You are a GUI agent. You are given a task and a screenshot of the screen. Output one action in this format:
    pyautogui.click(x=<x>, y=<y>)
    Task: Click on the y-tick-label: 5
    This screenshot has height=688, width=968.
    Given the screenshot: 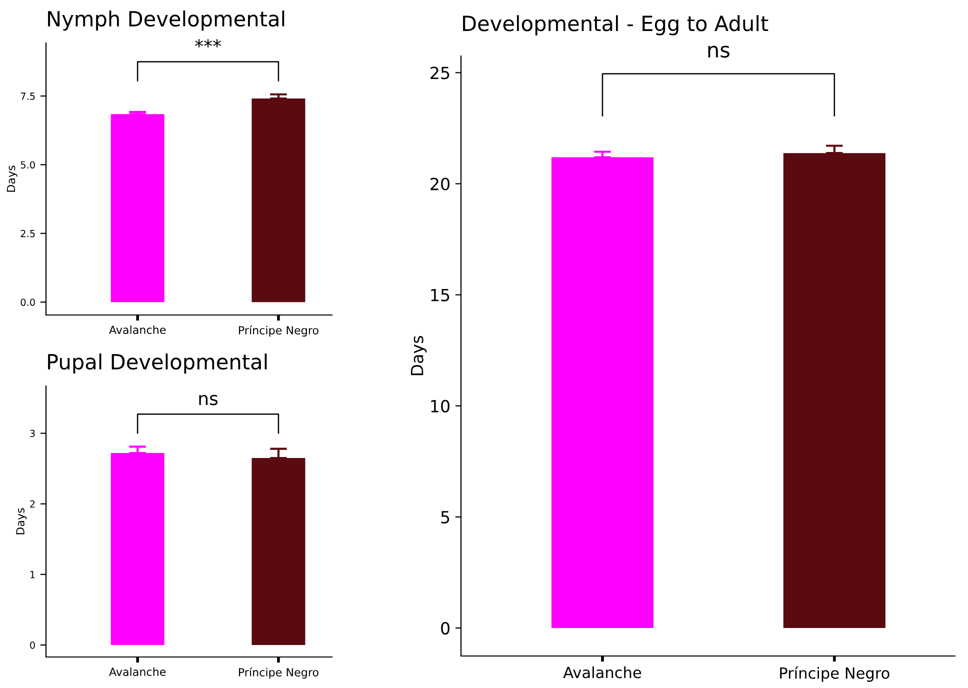 What is the action you would take?
    pyautogui.click(x=445, y=517)
    